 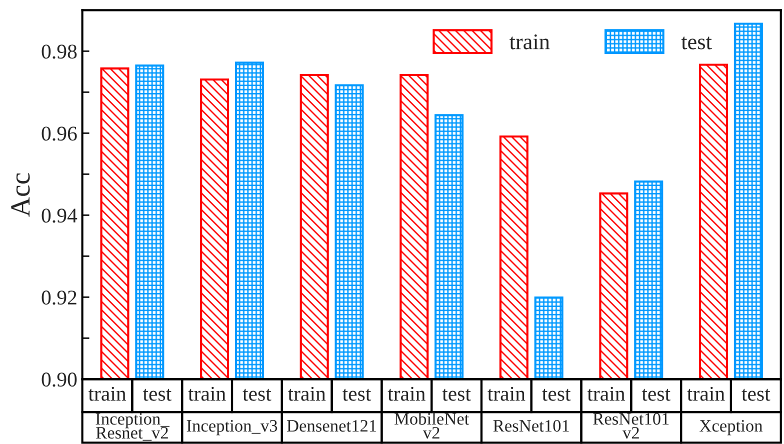 What do you see at coordinates (331, 426) in the screenshot?
I see `x-tick-label: Densenet121` at bounding box center [331, 426].